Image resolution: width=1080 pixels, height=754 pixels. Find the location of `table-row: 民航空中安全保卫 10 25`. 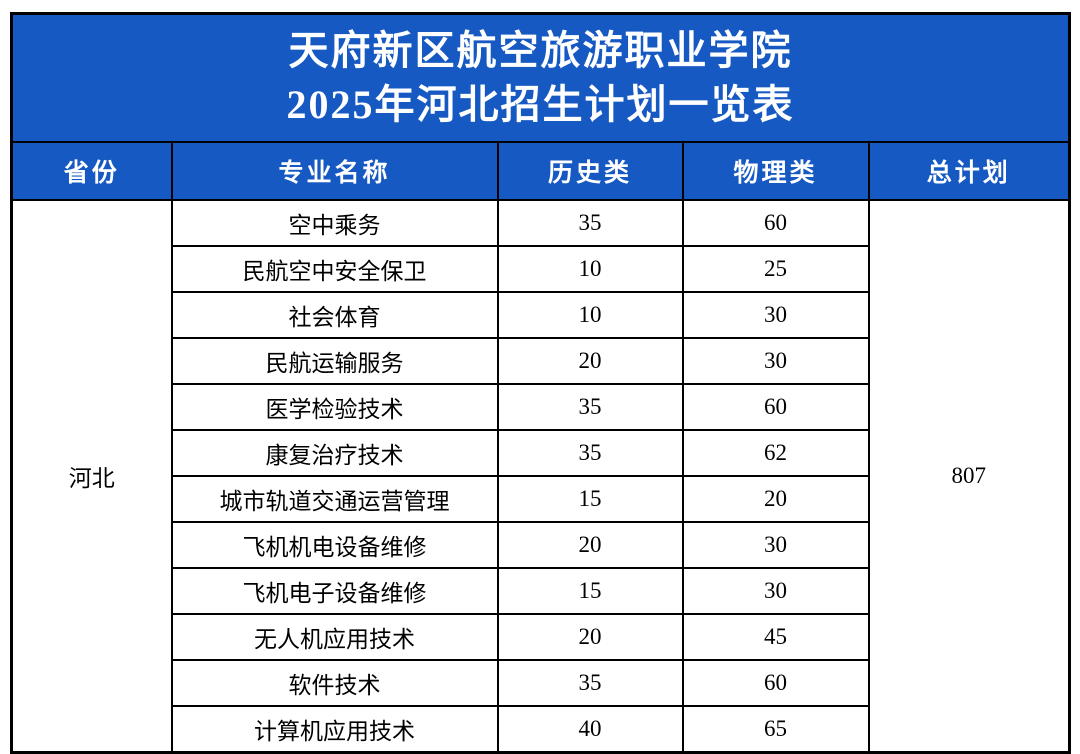

table-row: 民航空中安全保卫 10 25 is located at coordinates (541, 269).